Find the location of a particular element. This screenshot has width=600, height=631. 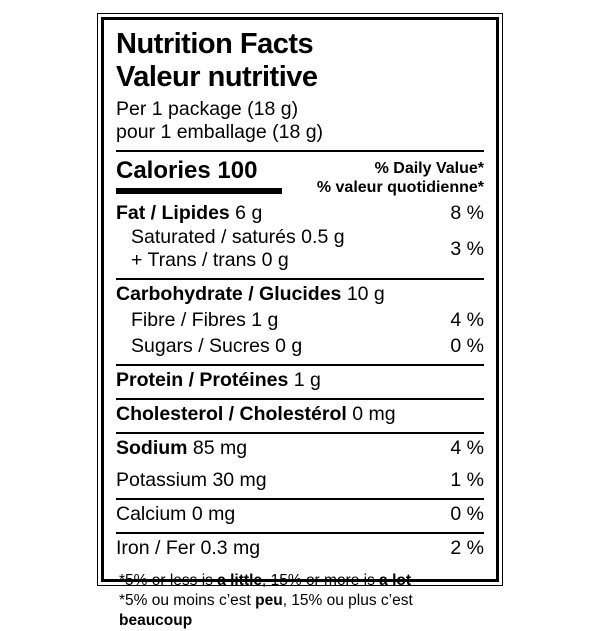

separator-header is located at coordinates (300, 151).